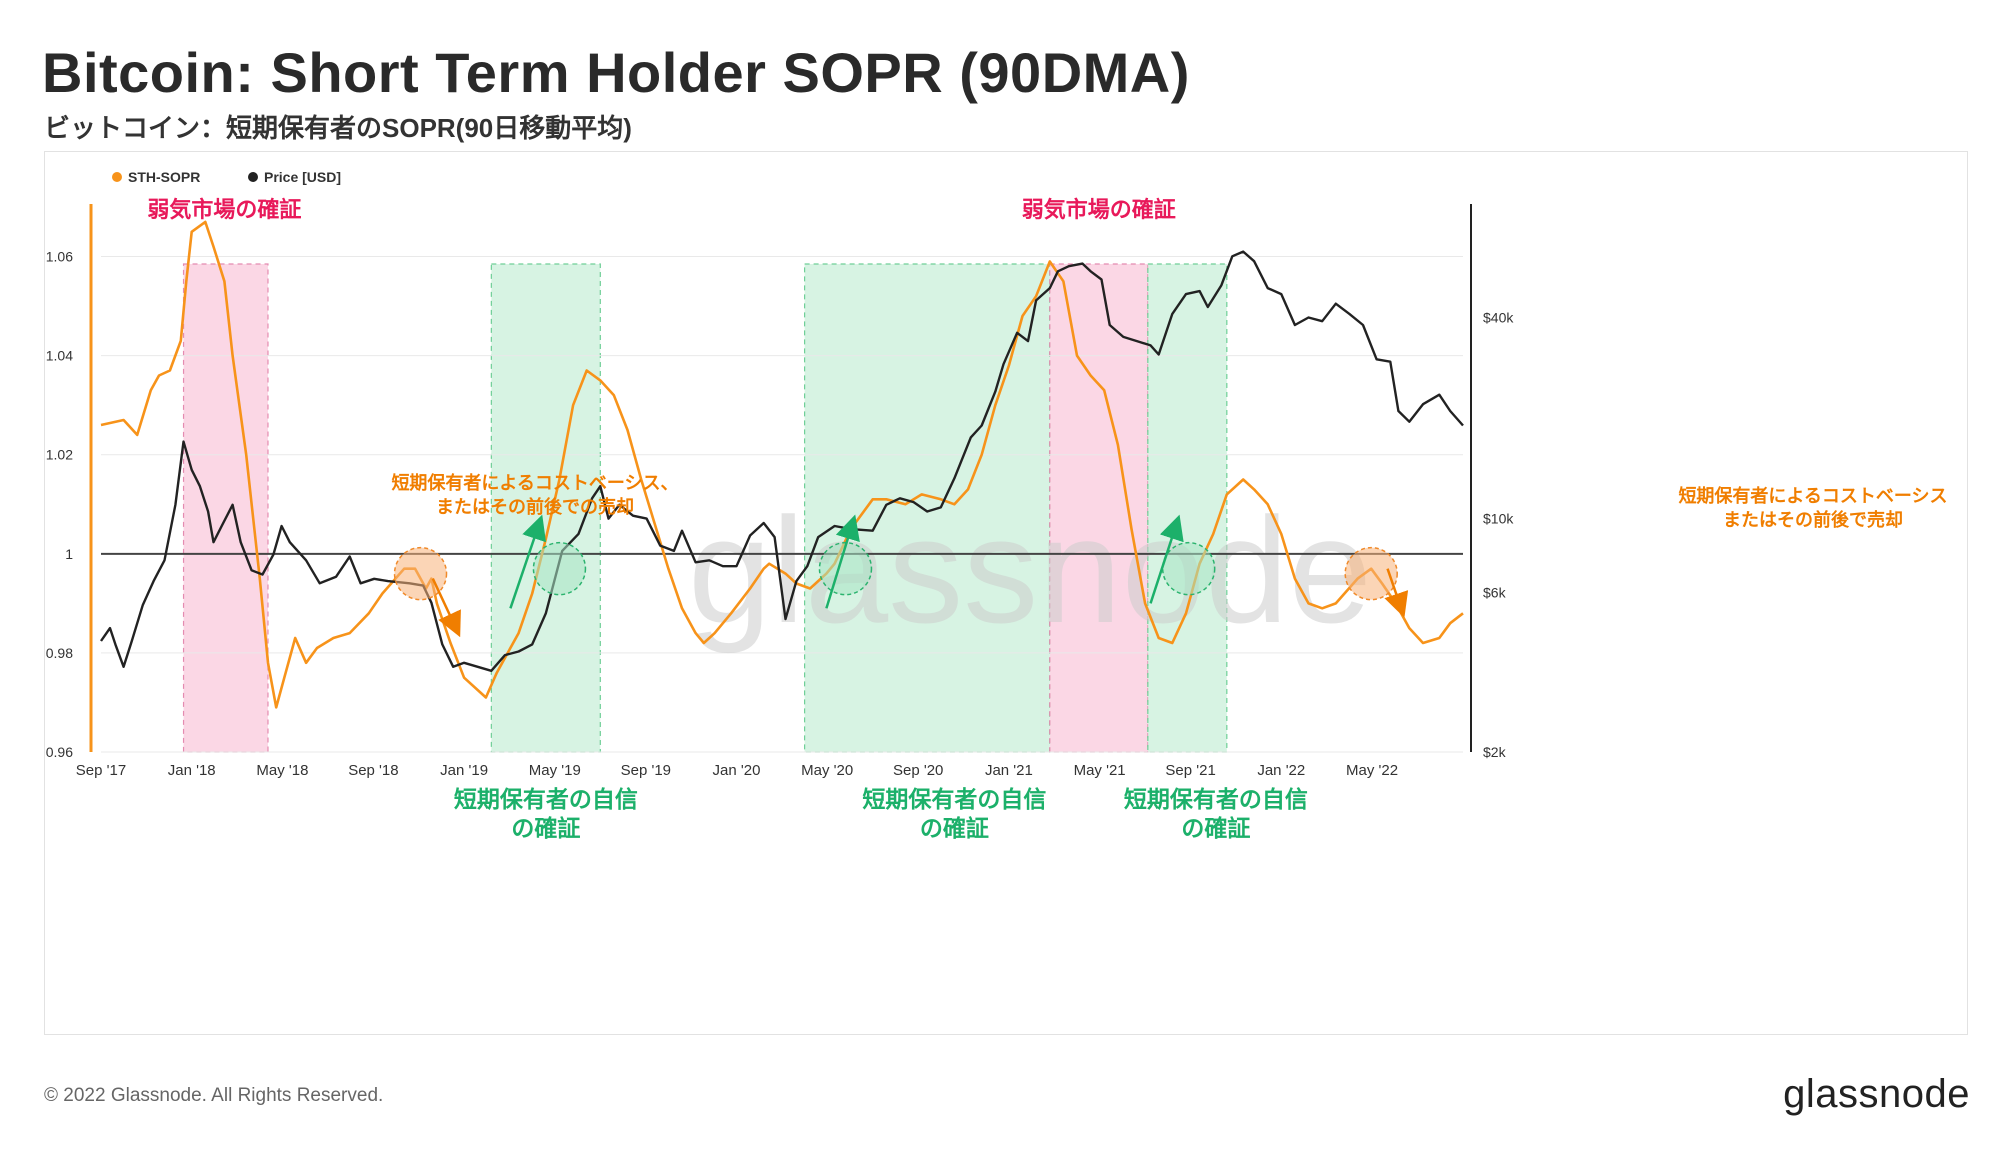 This screenshot has height=1152, width=2000. Describe the element at coordinates (737, 770) in the screenshot. I see `x-axis-tick-label: Jan '20` at that location.